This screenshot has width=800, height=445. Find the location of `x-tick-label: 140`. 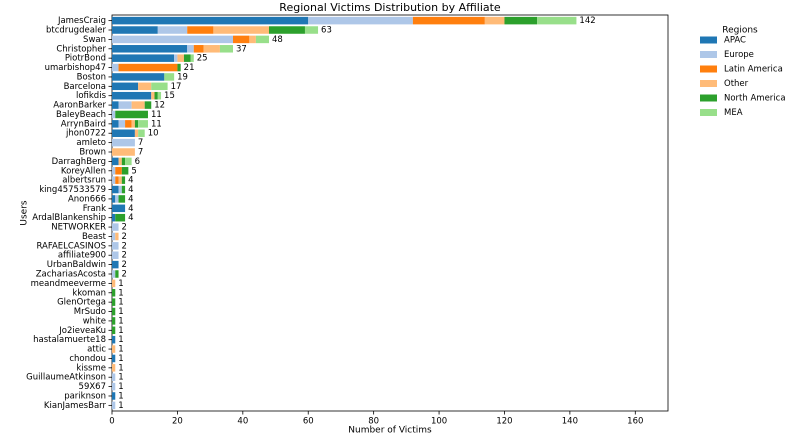

x-tick-label: 140 is located at coordinates (570, 422).